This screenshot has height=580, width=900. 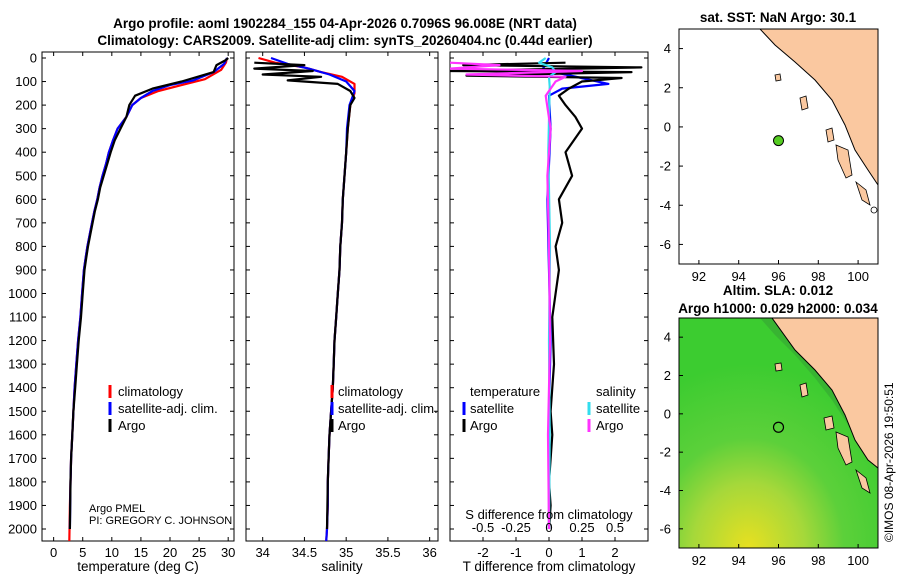 I want to click on depth-tick-label: 700, so click(x=26, y=222).